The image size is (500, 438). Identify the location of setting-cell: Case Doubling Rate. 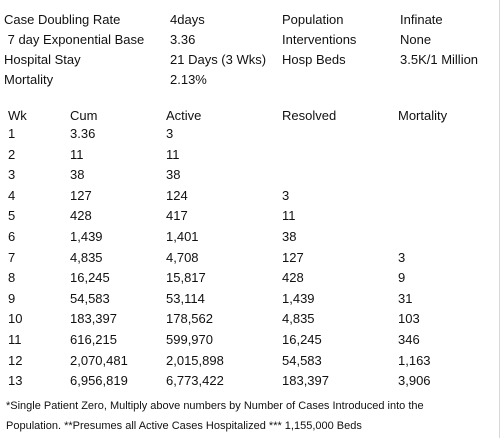
(62, 19).